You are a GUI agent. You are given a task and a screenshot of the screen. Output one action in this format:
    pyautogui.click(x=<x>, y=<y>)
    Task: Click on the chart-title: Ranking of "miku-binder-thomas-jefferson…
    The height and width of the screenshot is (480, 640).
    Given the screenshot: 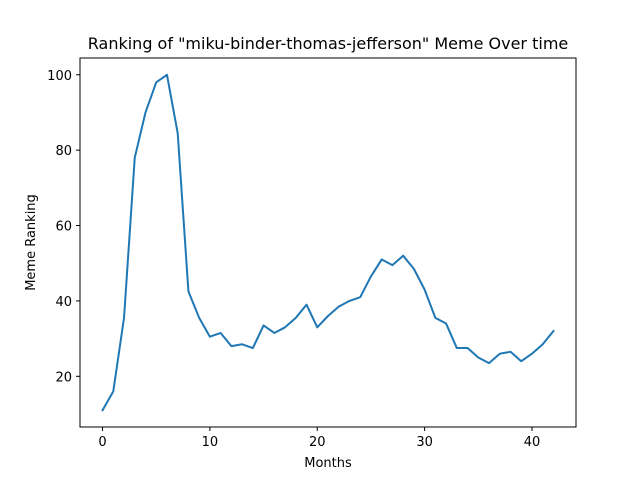 What is the action you would take?
    pyautogui.click(x=328, y=43)
    